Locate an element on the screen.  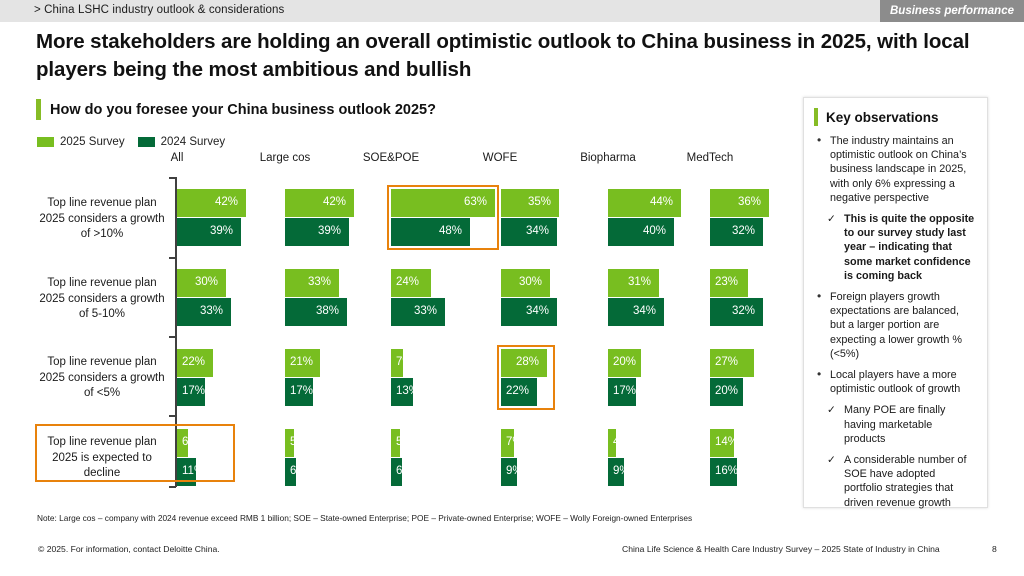
bar-2024-wofe-lt5: 22% is located at coordinates (519, 392).